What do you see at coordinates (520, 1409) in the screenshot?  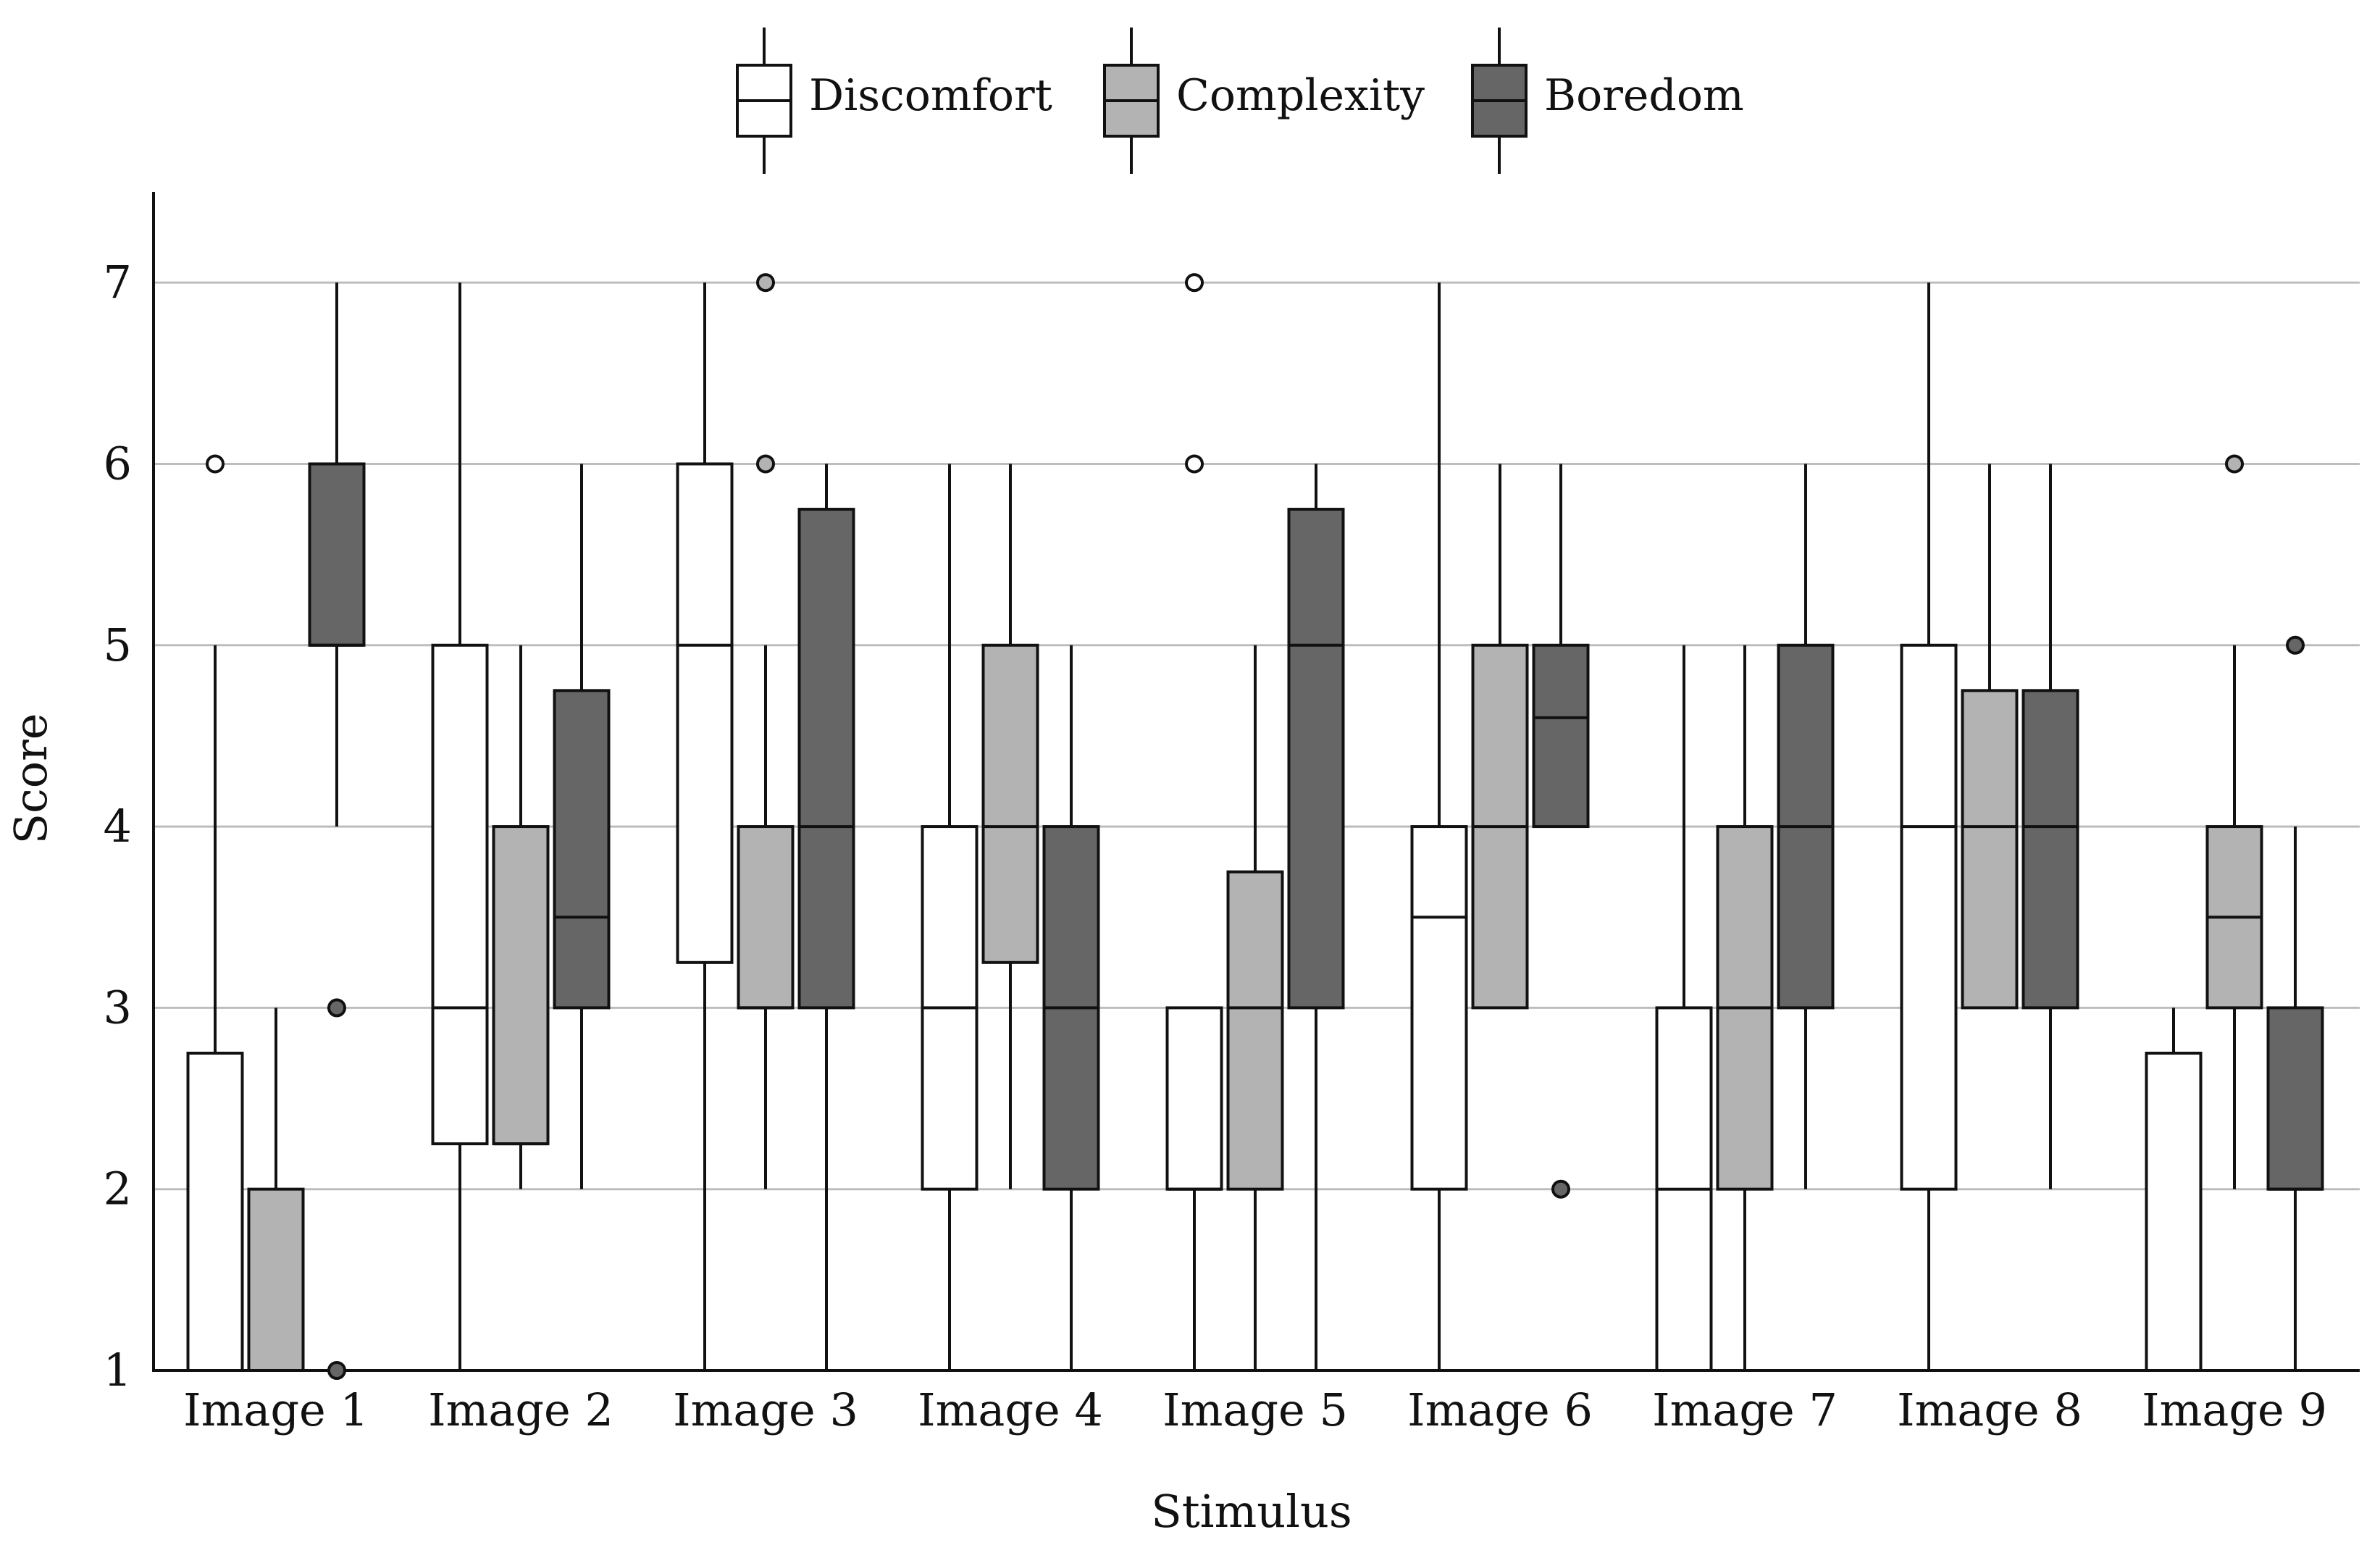 I see `x-tick-label: Image 2` at bounding box center [520, 1409].